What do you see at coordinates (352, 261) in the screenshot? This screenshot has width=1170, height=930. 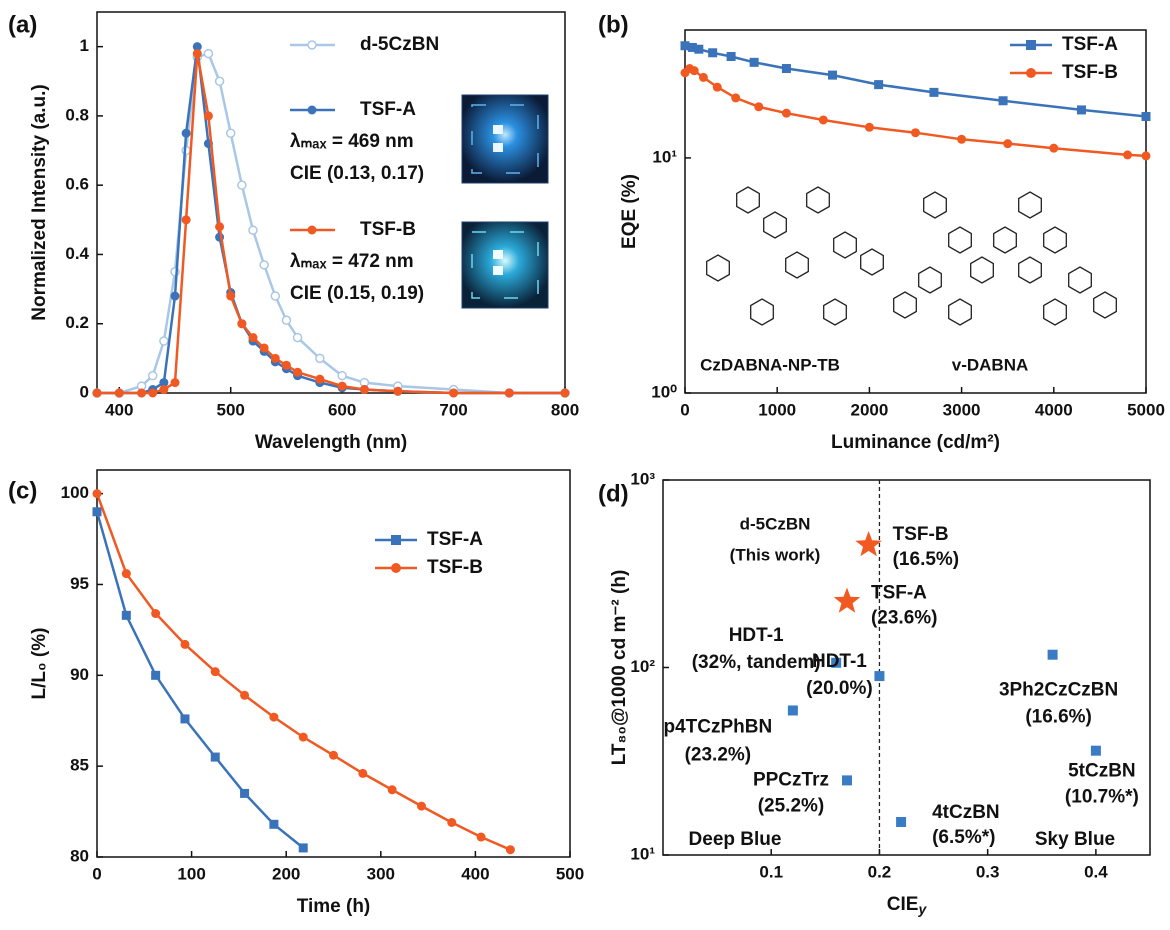 I see `annotation: λₘₐₓ = 472 nm` at bounding box center [352, 261].